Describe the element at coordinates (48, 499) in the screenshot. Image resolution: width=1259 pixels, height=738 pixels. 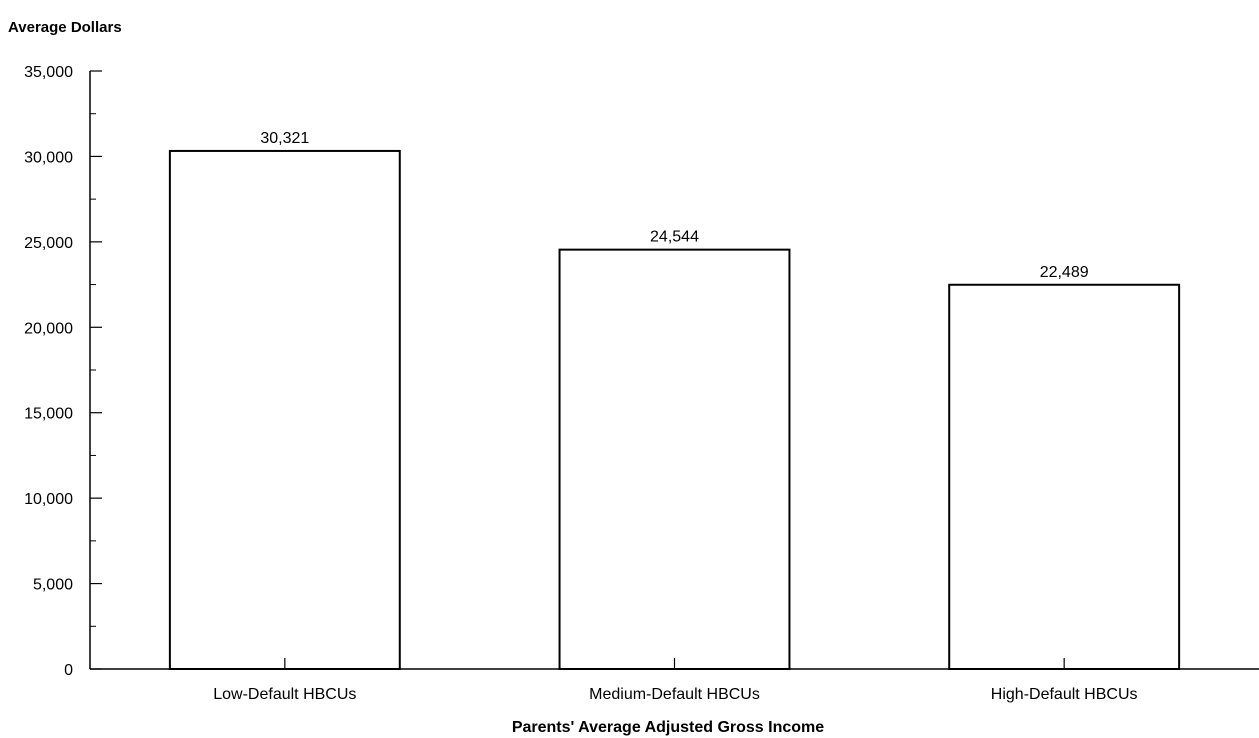
I see `y-tick-label: 10,000` at that location.